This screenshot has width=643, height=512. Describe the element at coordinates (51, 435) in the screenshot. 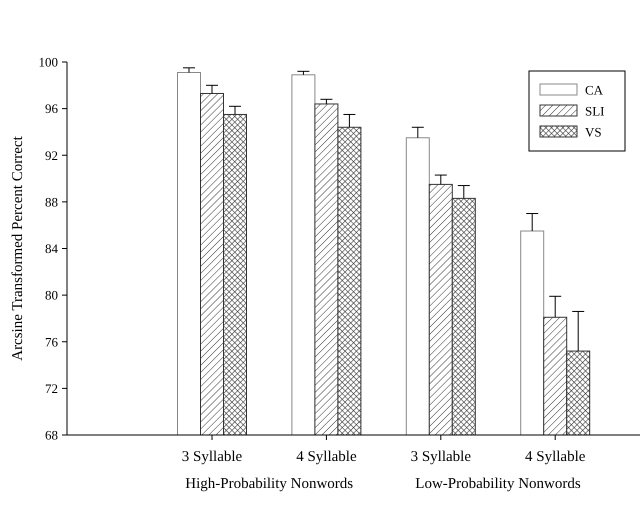

I see `y-tick-label: 68` at that location.